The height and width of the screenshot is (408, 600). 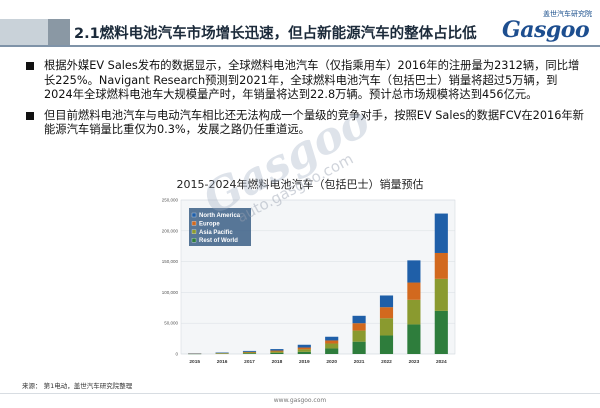 What do you see at coordinates (194, 362) in the screenshot?
I see `x-tick-label: 2015` at bounding box center [194, 362].